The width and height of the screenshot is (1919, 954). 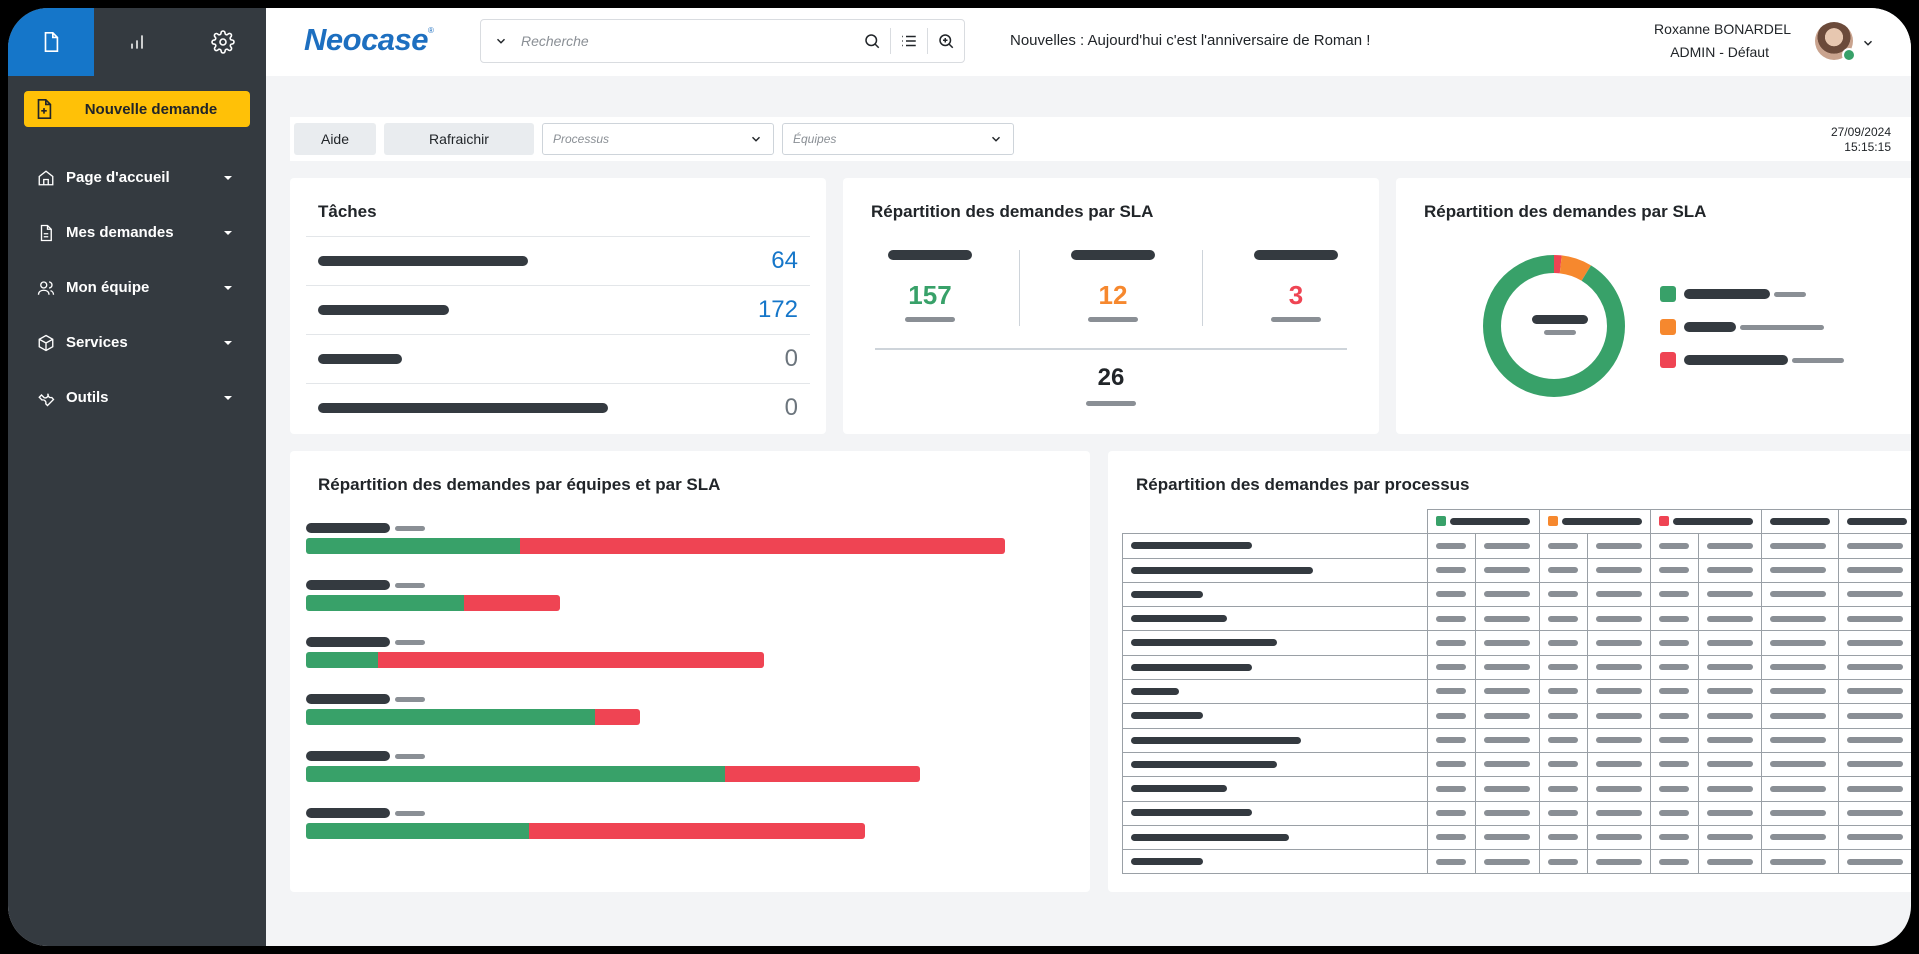 I want to click on legend-item-orange, so click(x=1742, y=327).